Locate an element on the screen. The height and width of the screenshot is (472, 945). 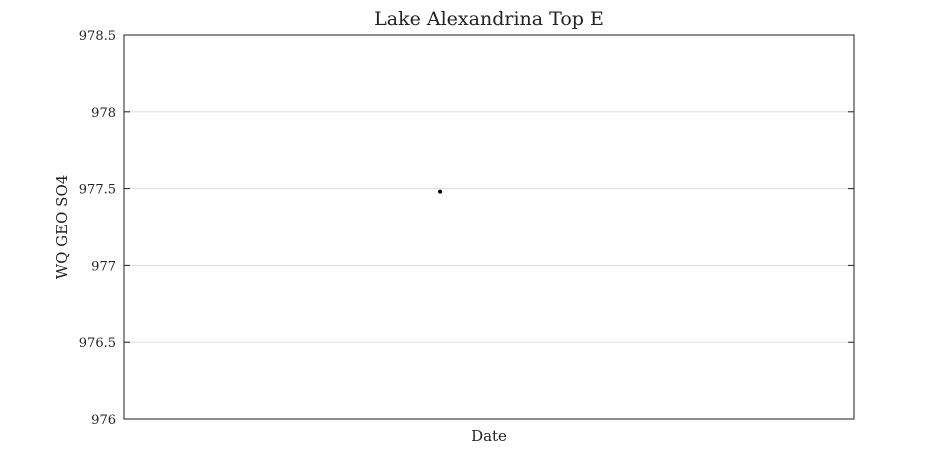
y-axis-label: WQ GEO SO4 is located at coordinates (62, 227).